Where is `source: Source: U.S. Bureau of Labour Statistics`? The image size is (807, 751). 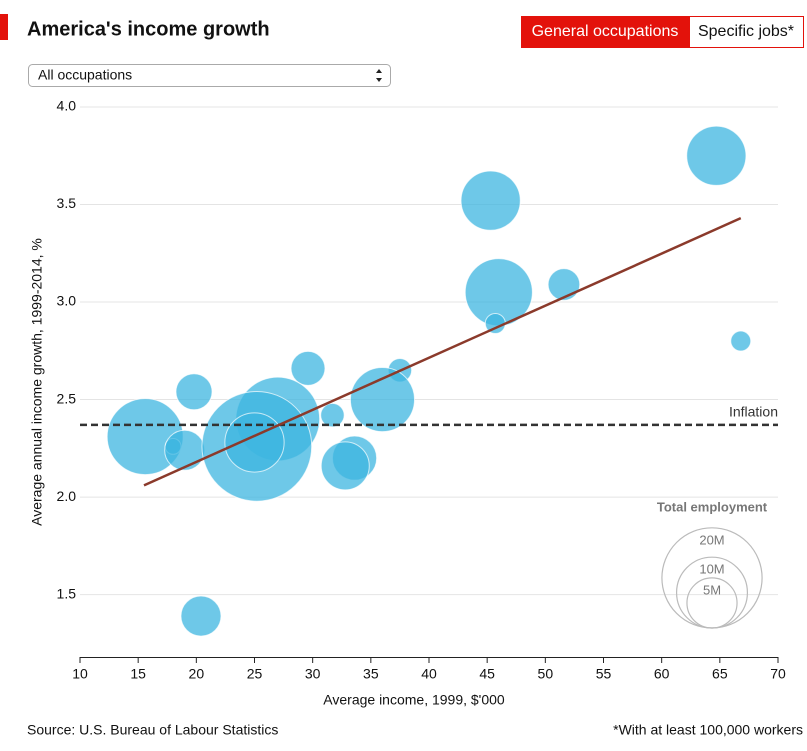 source: Source: U.S. Bureau of Labour Statistics is located at coordinates (152, 730).